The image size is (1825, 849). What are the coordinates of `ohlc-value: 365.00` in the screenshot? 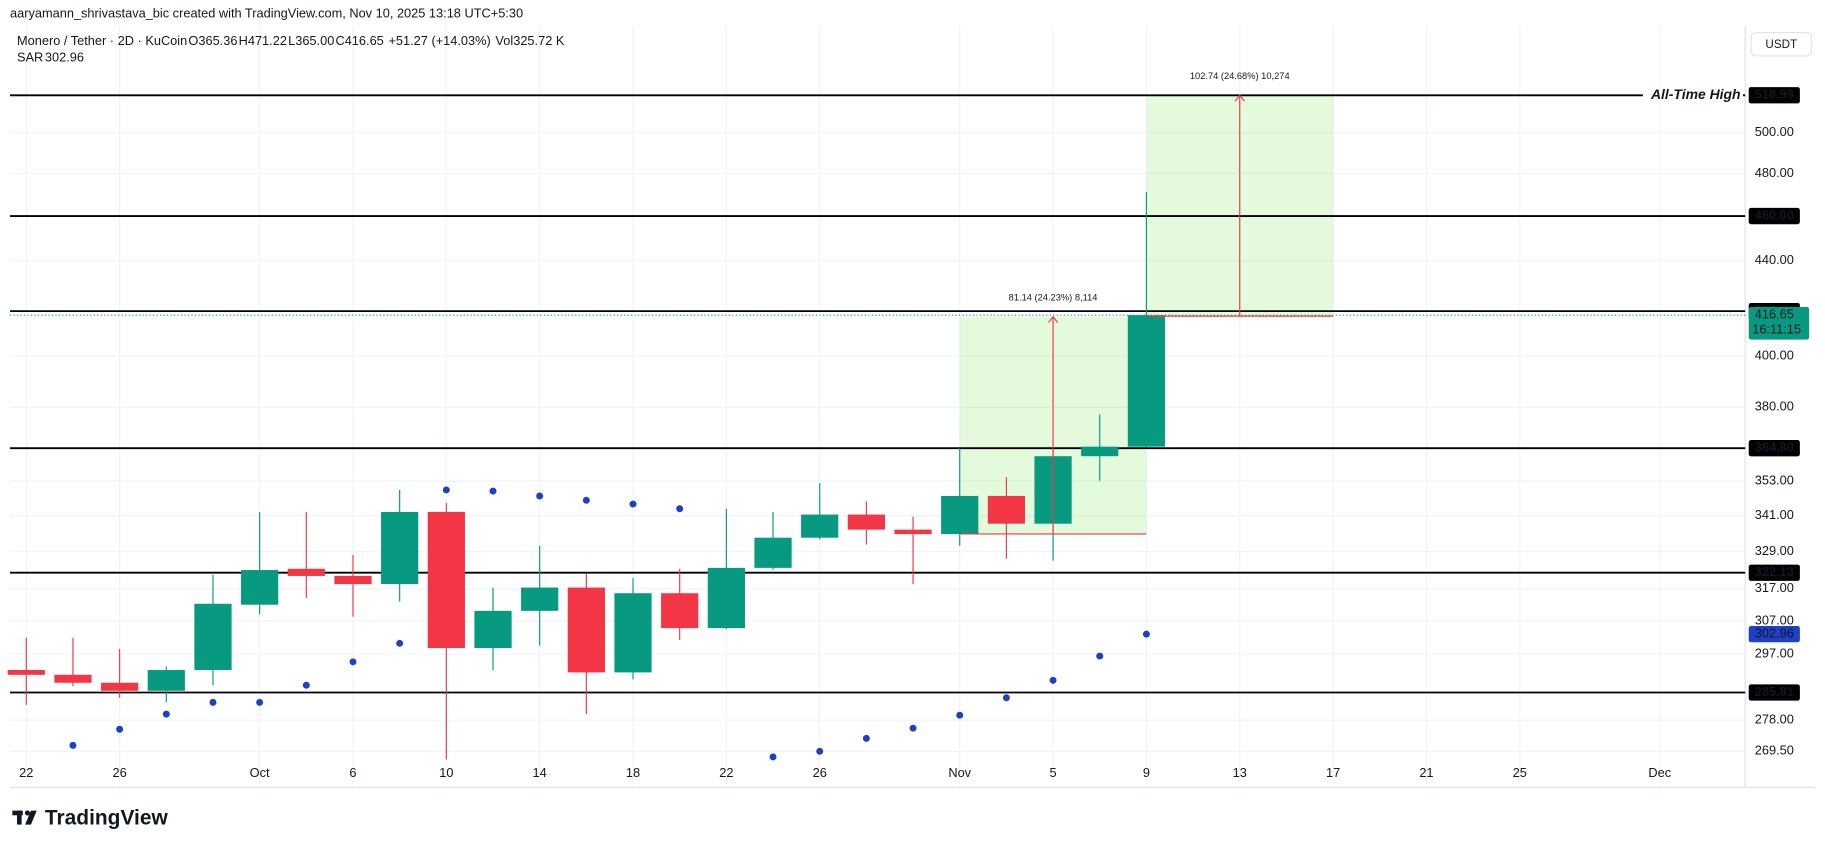 It's located at (314, 40).